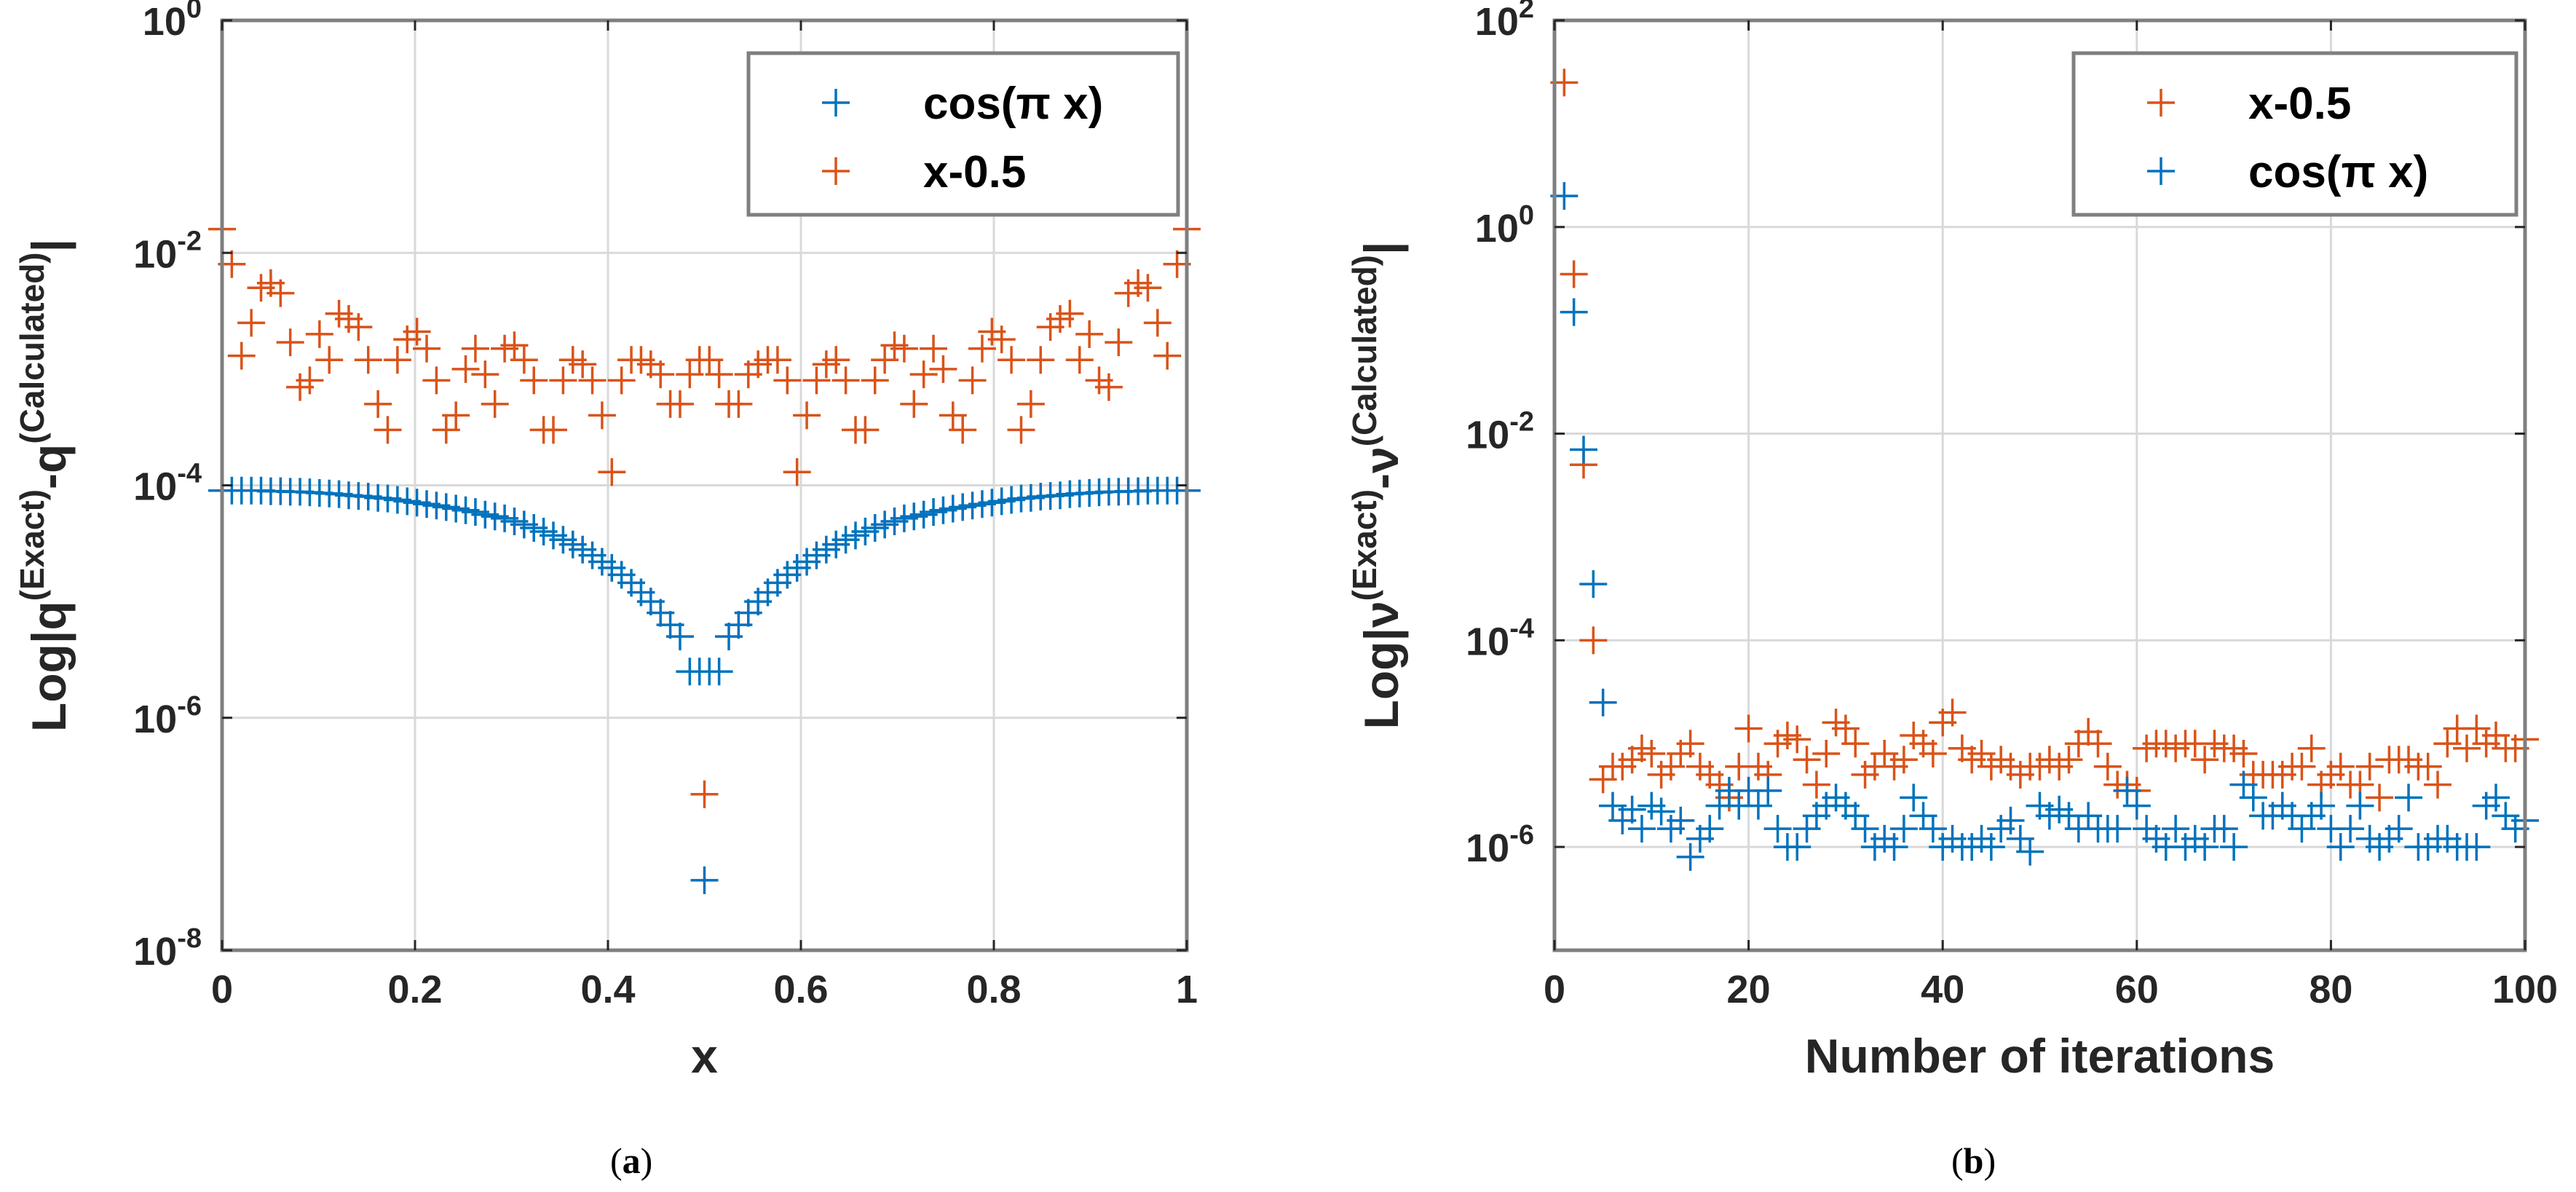 The width and height of the screenshot is (2576, 1192). I want to click on x-tick-label: 100, so click(2525, 990).